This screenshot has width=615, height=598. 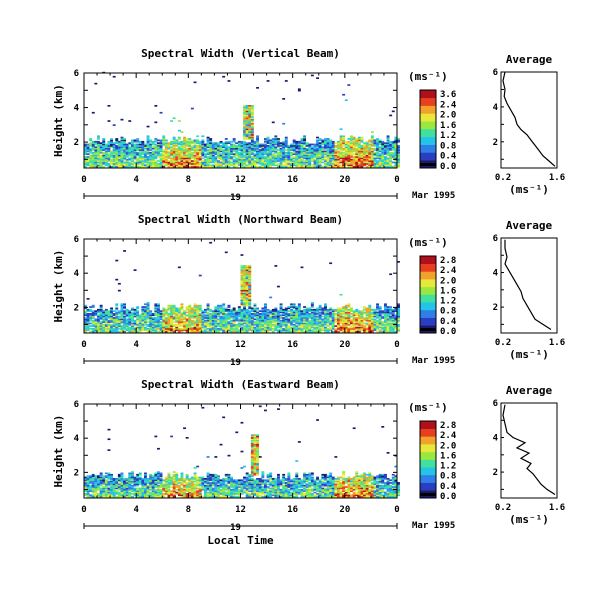 I want to click on colorbar-tick-label: 0.8, so click(x=448, y=312).